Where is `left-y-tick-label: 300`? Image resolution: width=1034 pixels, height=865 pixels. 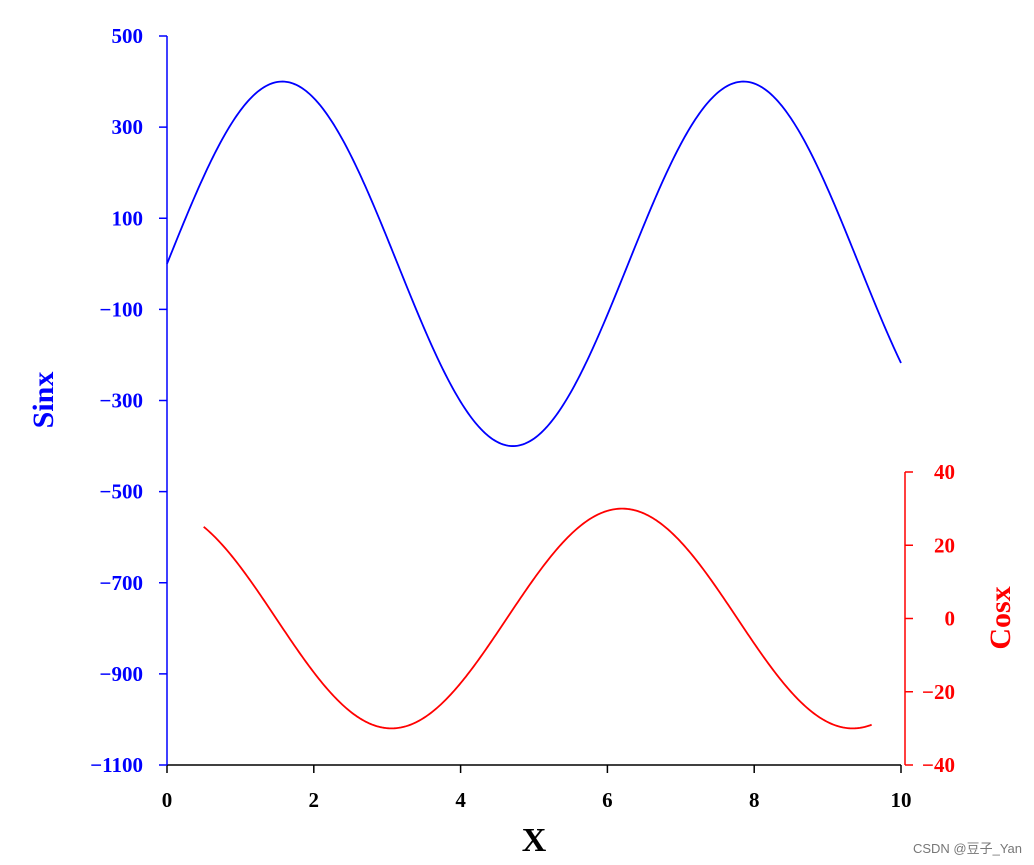 left-y-tick-label: 300 is located at coordinates (128, 127).